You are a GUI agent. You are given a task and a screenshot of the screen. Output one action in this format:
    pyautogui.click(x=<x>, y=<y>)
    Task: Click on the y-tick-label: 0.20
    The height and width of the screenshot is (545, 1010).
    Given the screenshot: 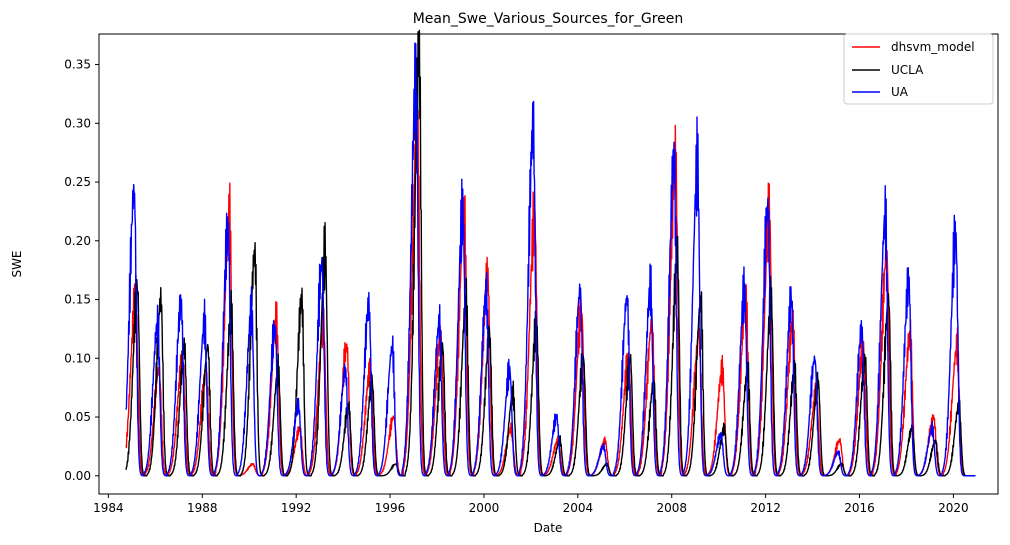 What is the action you would take?
    pyautogui.click(x=77, y=241)
    